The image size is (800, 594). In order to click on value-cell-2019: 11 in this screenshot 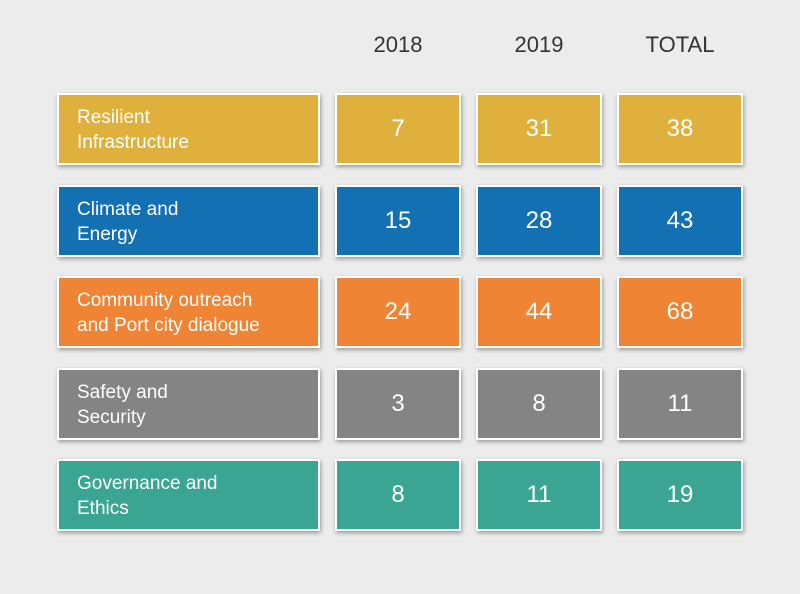, I will do `click(539, 495)`.